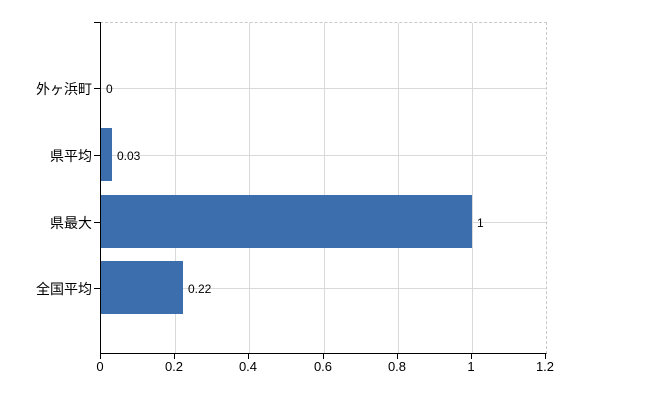 The image size is (650, 400). I want to click on category-label: 県最大, so click(71, 223).